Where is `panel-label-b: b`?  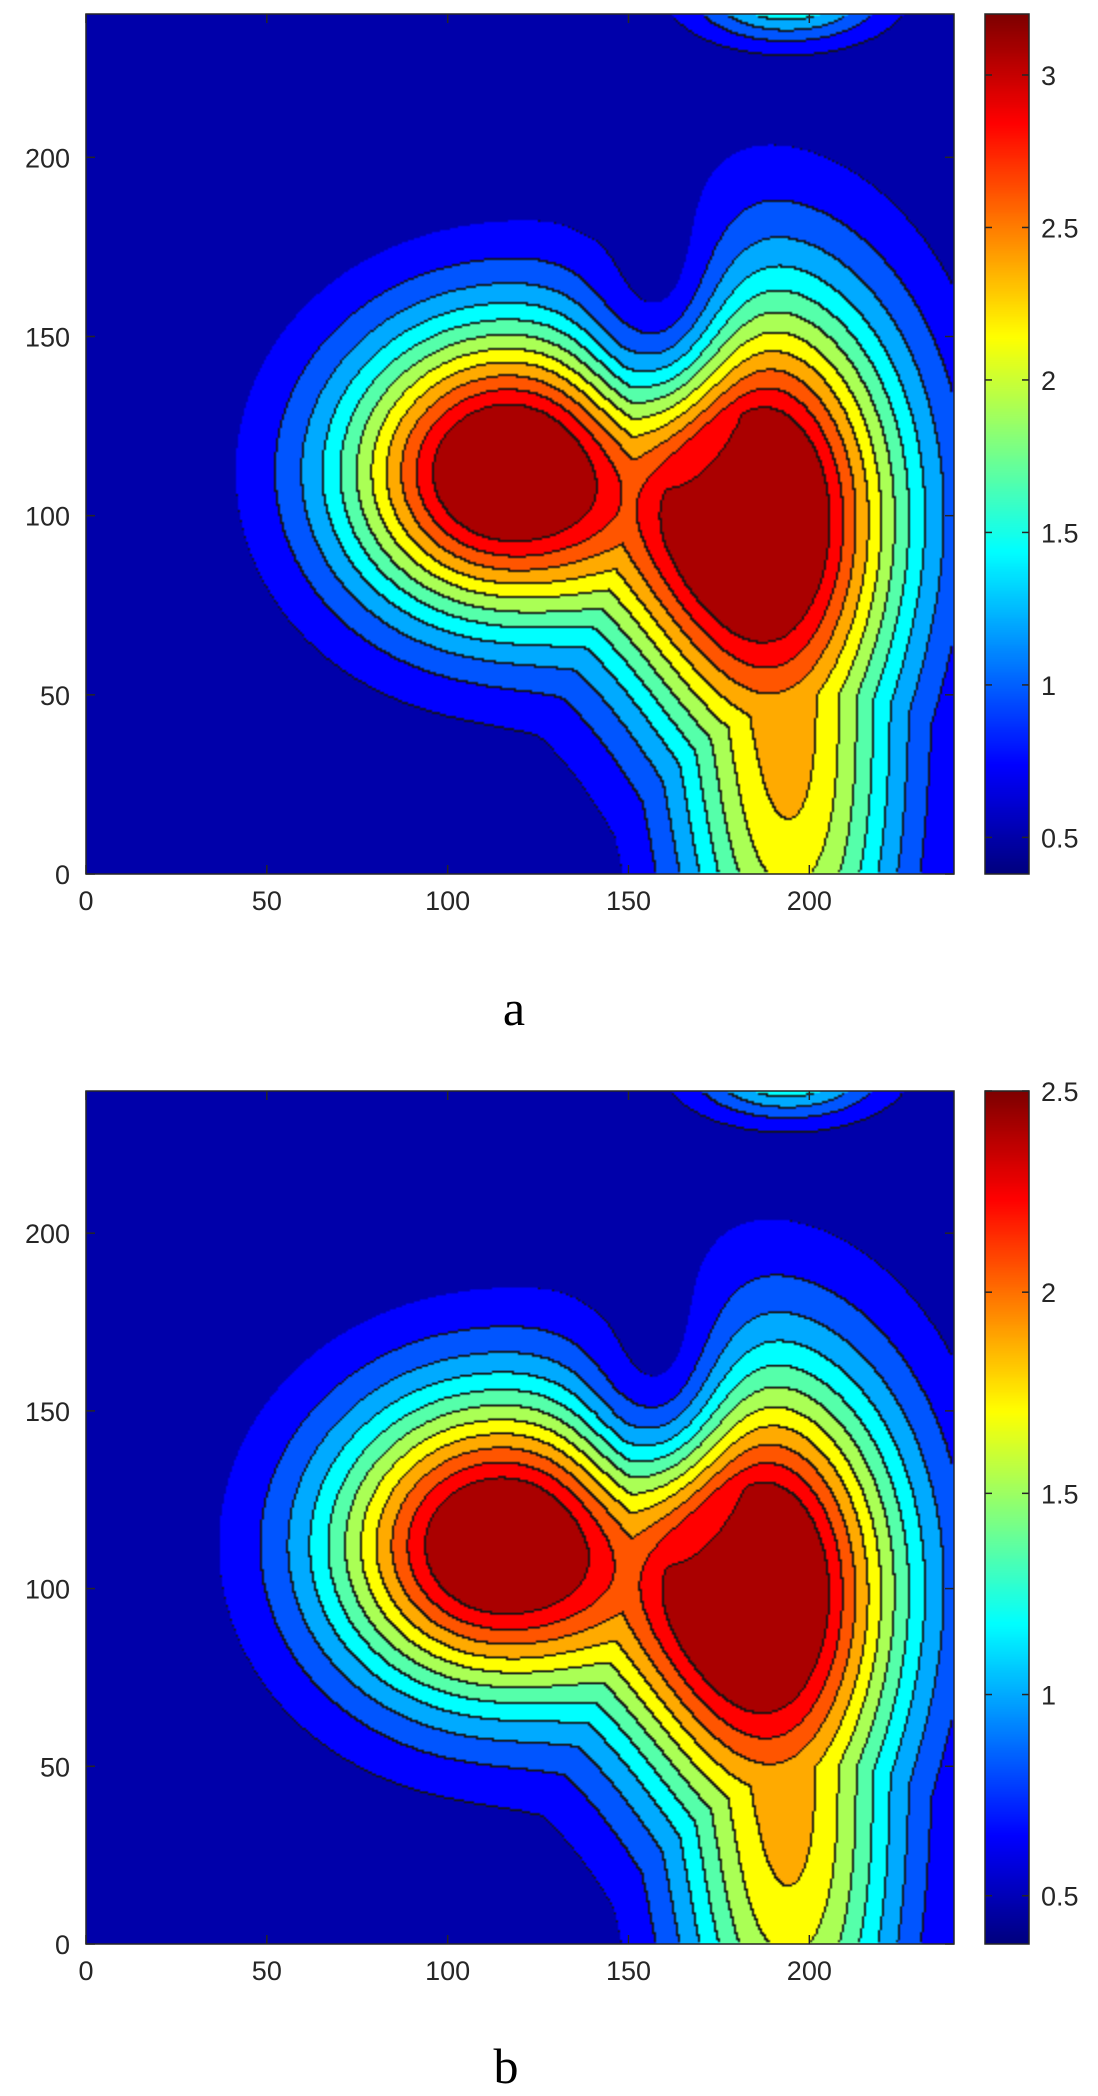 panel-label-b: b is located at coordinates (506, 2066).